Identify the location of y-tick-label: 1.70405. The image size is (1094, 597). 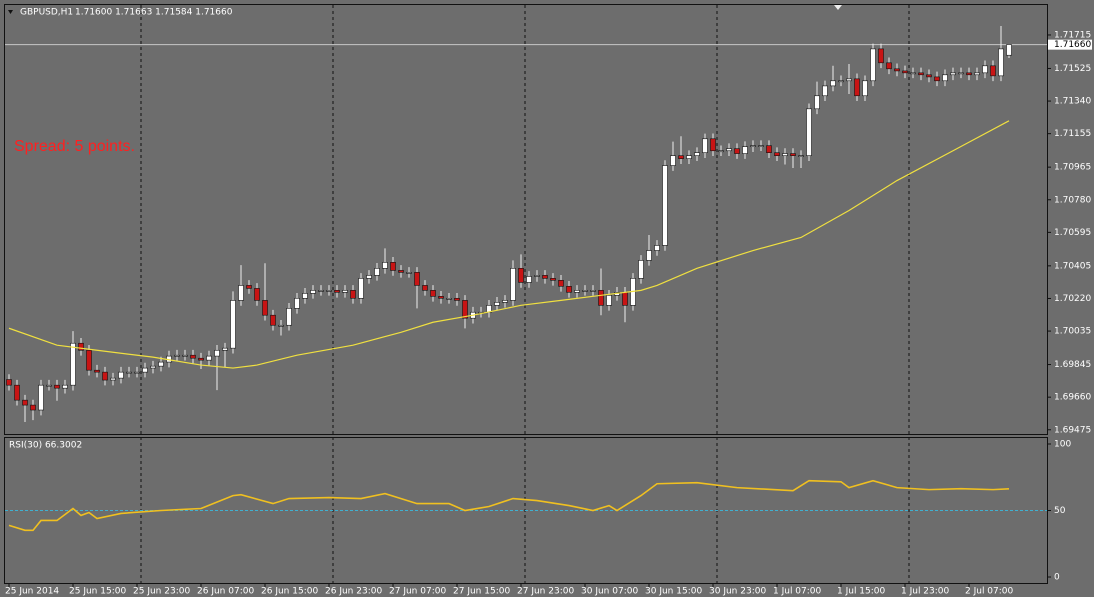
(1072, 266).